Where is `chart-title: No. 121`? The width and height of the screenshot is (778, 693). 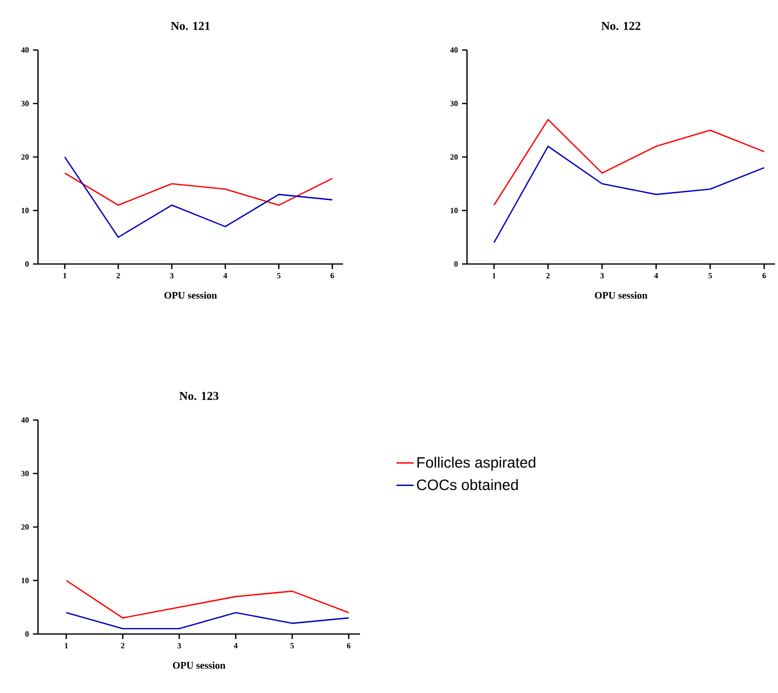 chart-title: No. 121 is located at coordinates (190, 26).